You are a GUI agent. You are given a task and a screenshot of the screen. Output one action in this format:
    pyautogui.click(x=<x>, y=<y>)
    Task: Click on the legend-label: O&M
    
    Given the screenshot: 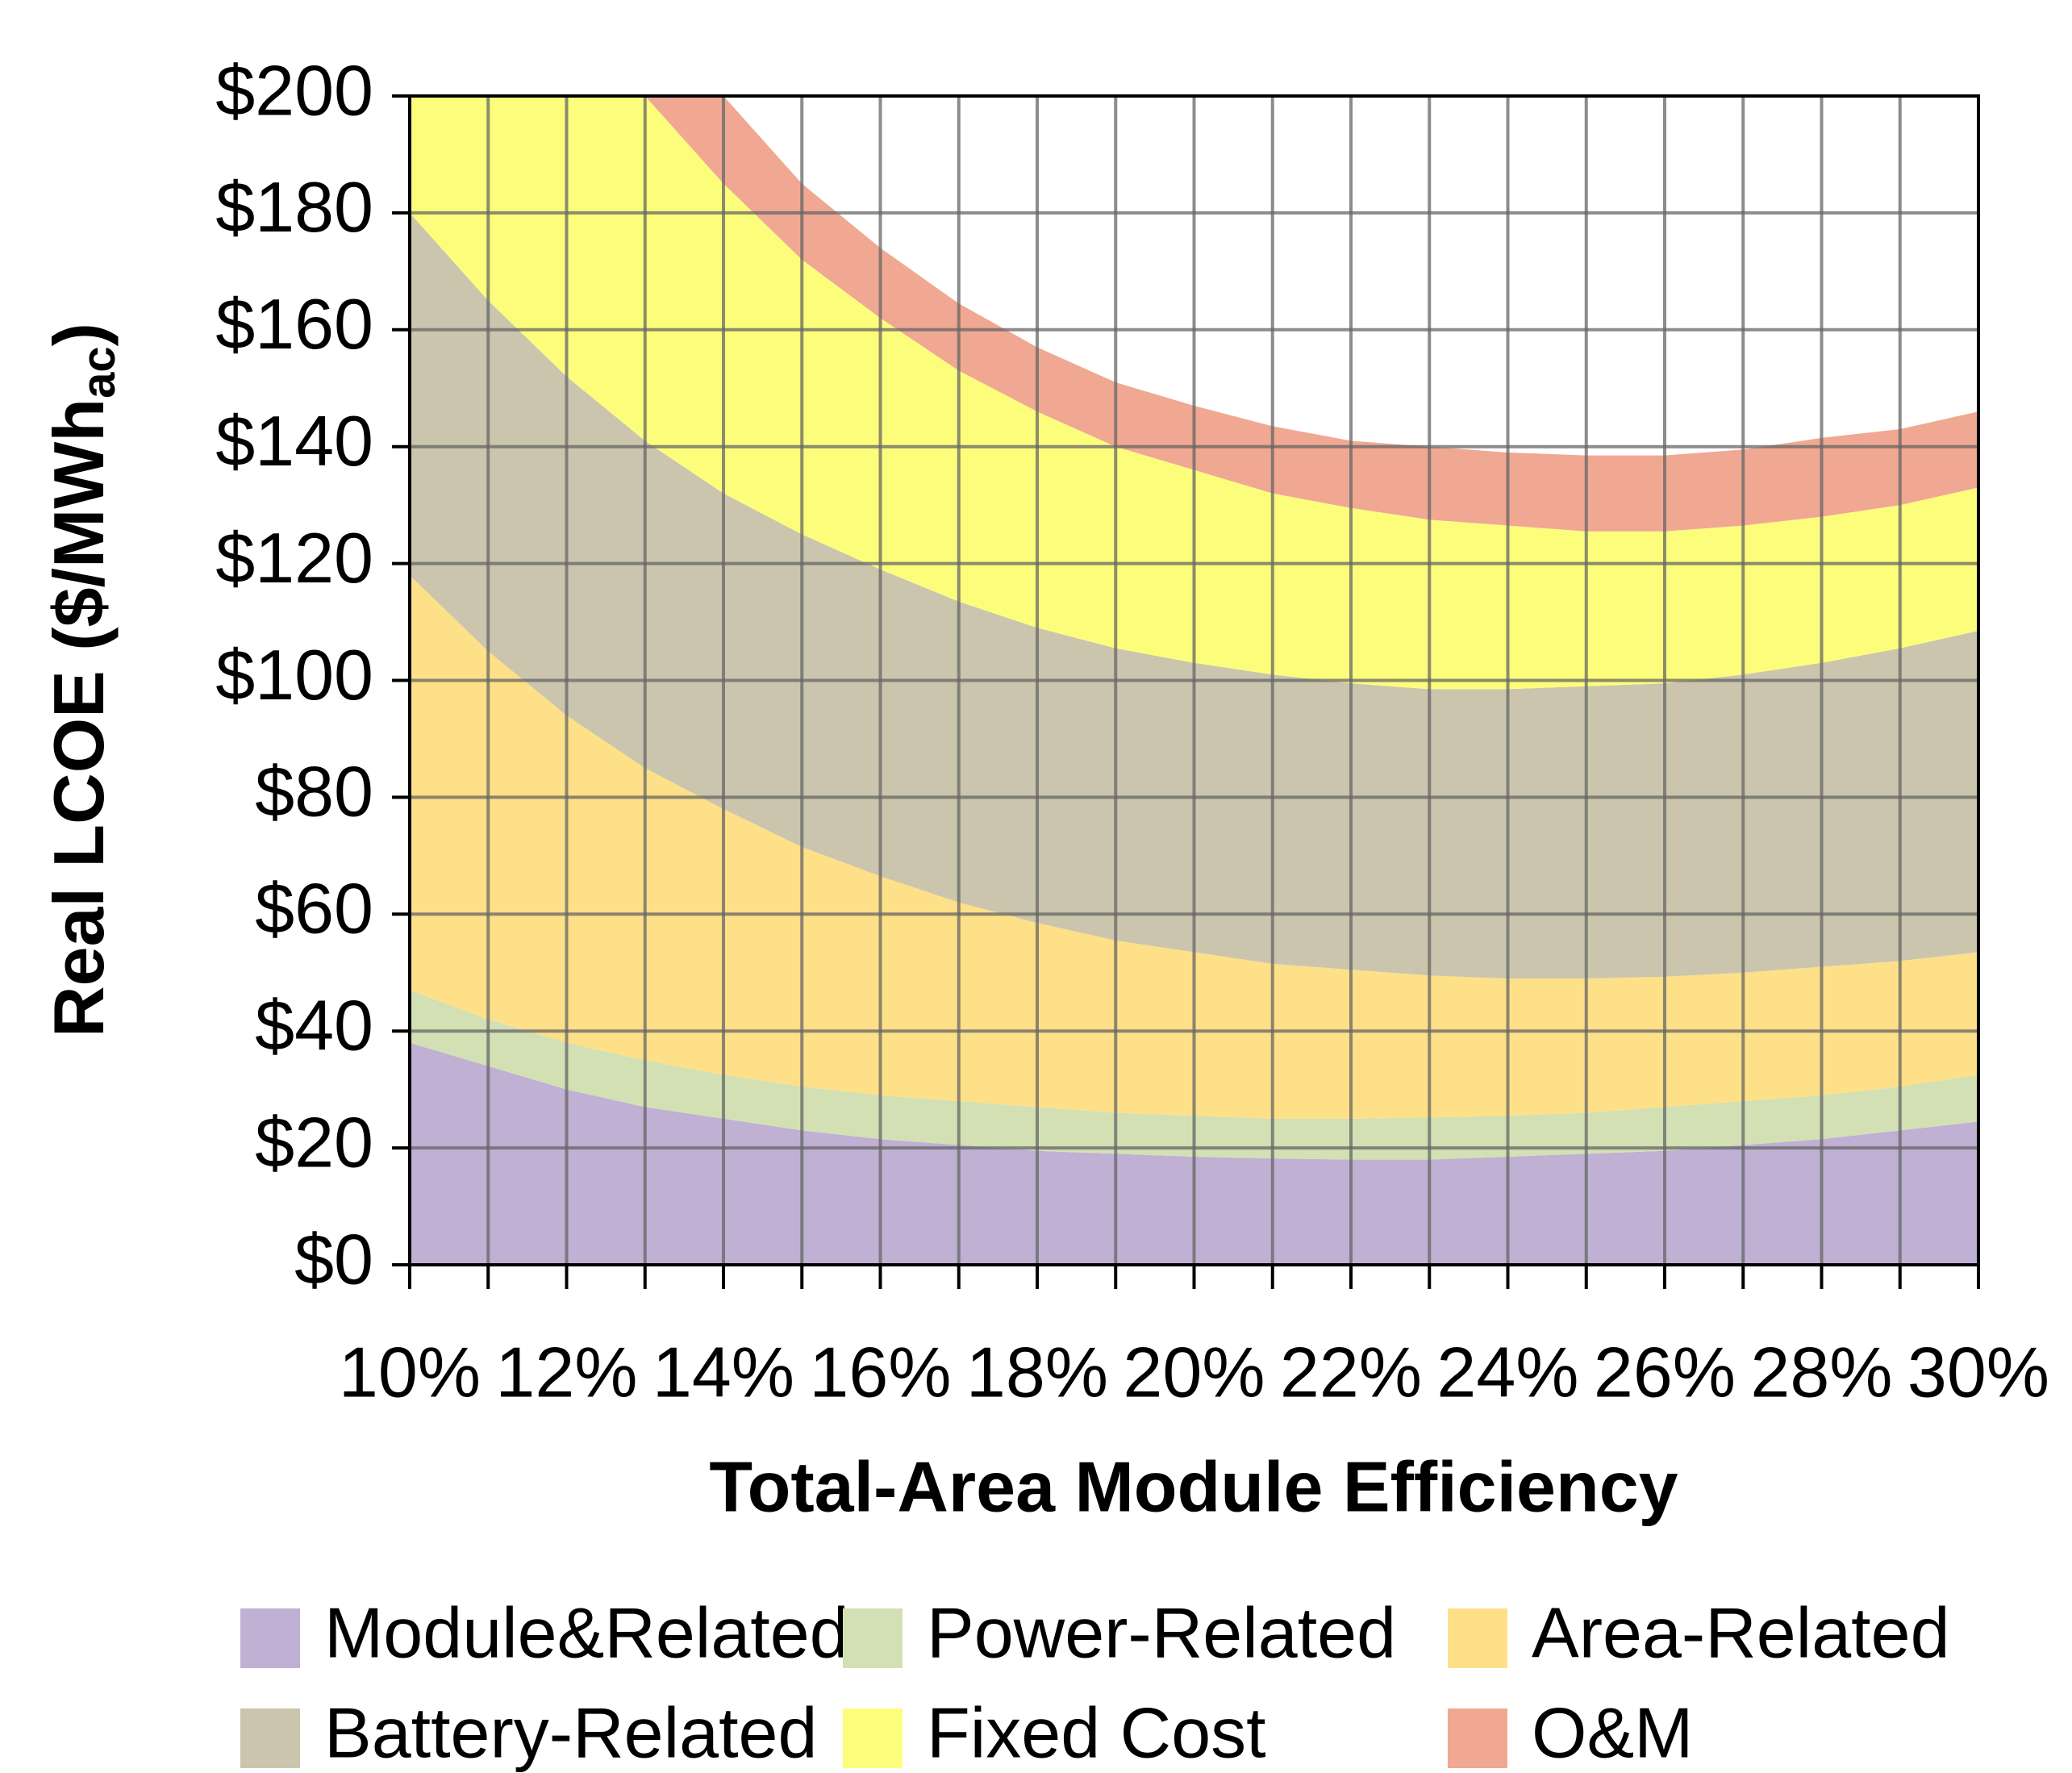 What is the action you would take?
    pyautogui.click(x=1612, y=1732)
    